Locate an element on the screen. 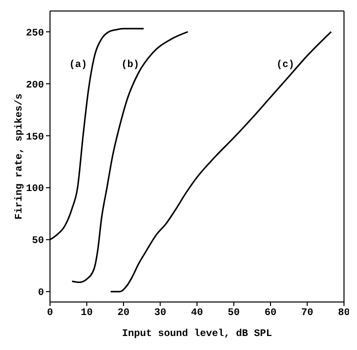 This screenshot has width=357, height=350. y-tick-label: 50 is located at coordinates (38, 242).